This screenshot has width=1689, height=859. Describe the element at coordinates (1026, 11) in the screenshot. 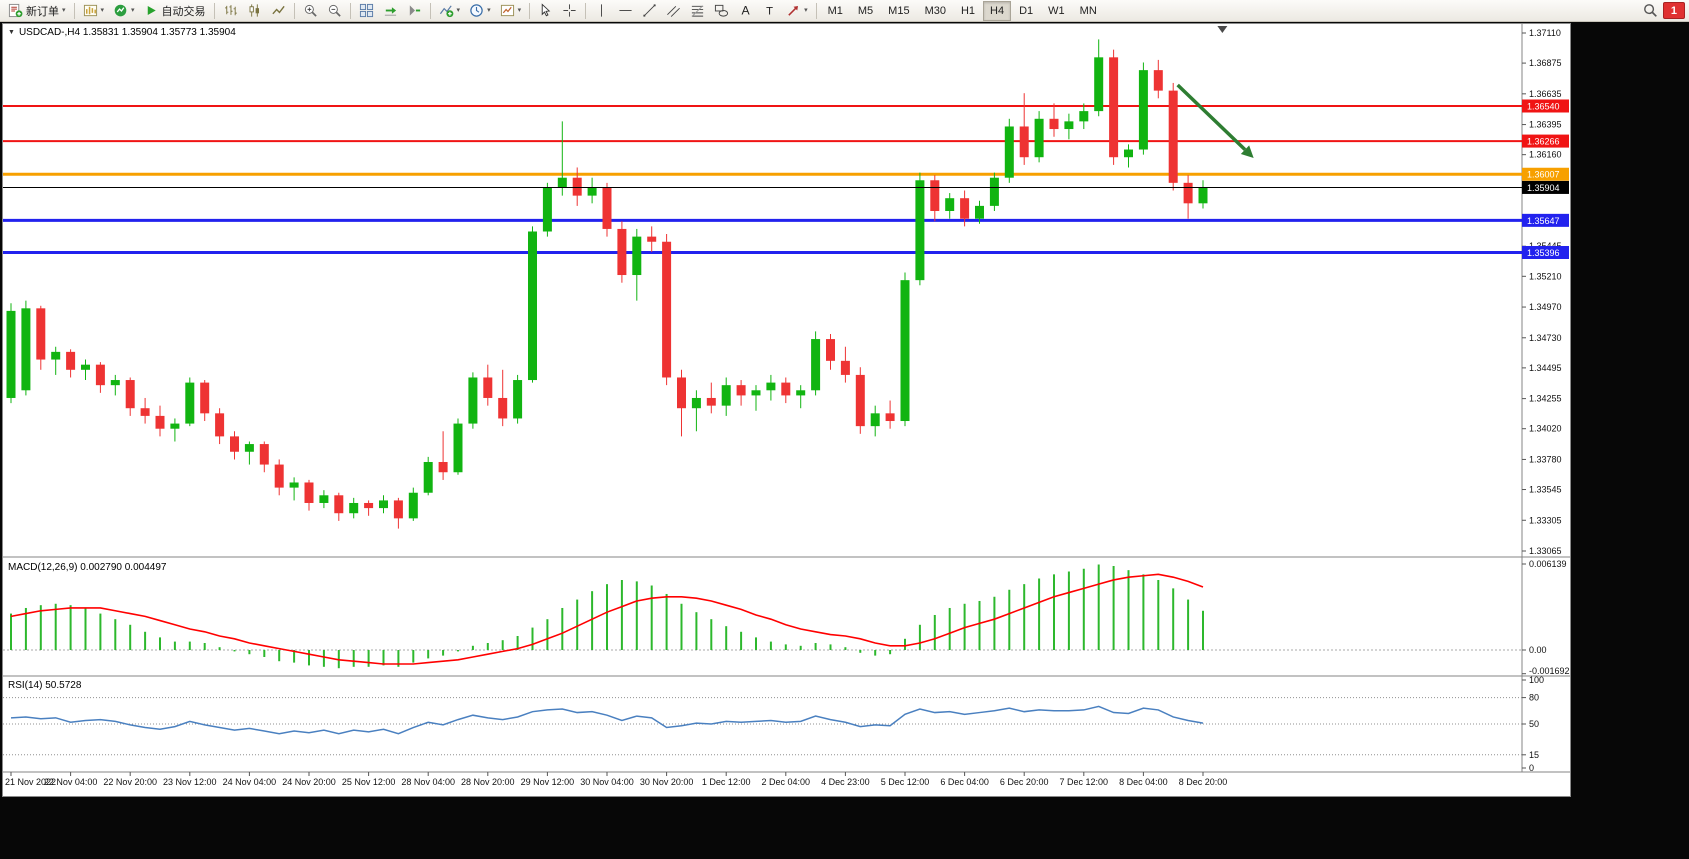

I see `timeframe-d1-button: D1` at that location.